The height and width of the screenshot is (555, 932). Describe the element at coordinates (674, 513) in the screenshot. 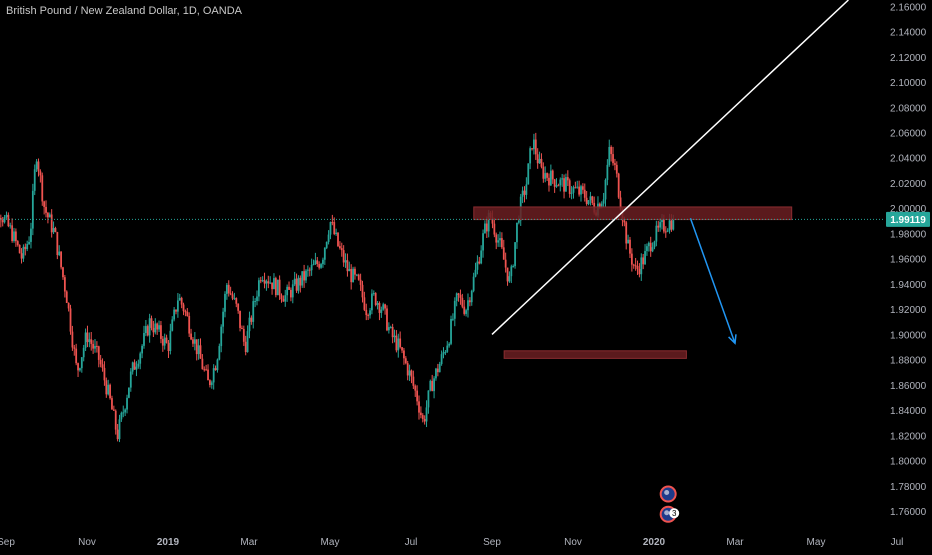

I see `event-count-badge` at that location.